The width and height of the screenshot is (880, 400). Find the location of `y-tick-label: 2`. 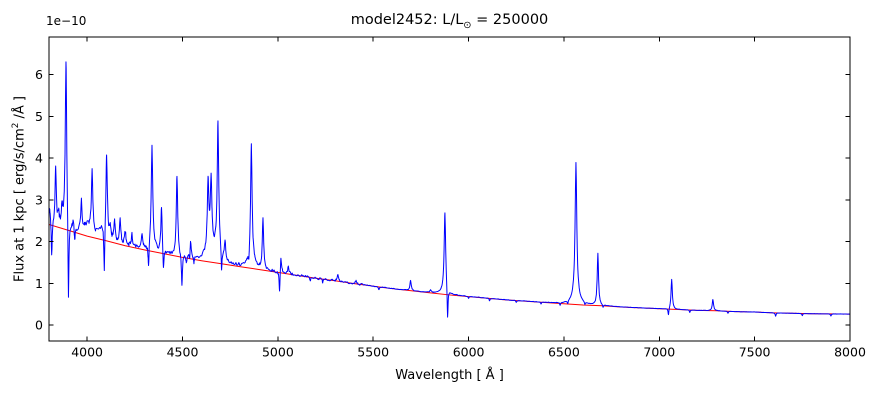

y-tick-label: 2 is located at coordinates (39, 241).